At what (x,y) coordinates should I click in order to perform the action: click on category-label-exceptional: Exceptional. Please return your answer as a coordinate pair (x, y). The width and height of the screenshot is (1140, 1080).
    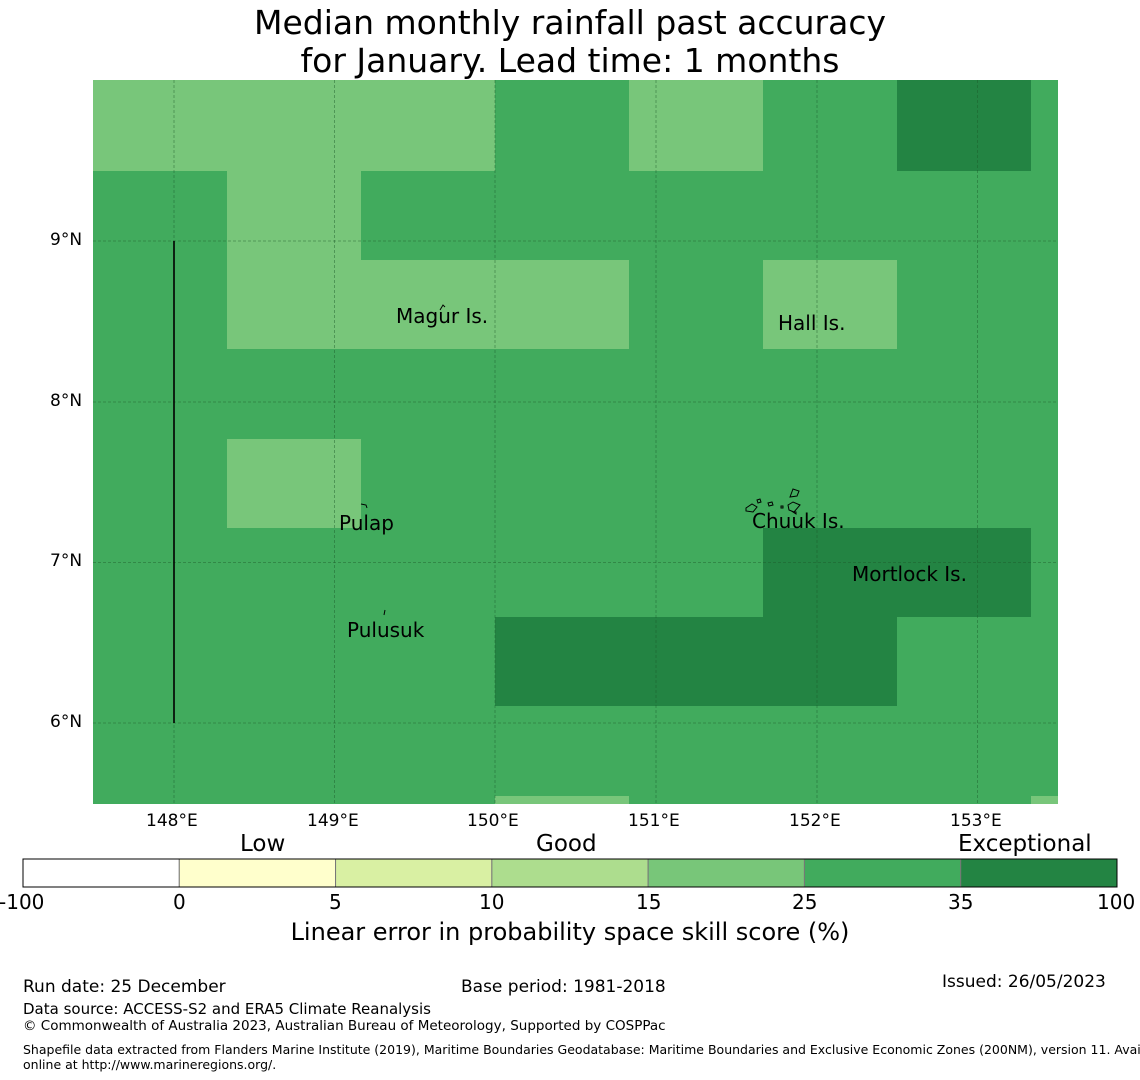
    Looking at the image, I should click on (1025, 844).